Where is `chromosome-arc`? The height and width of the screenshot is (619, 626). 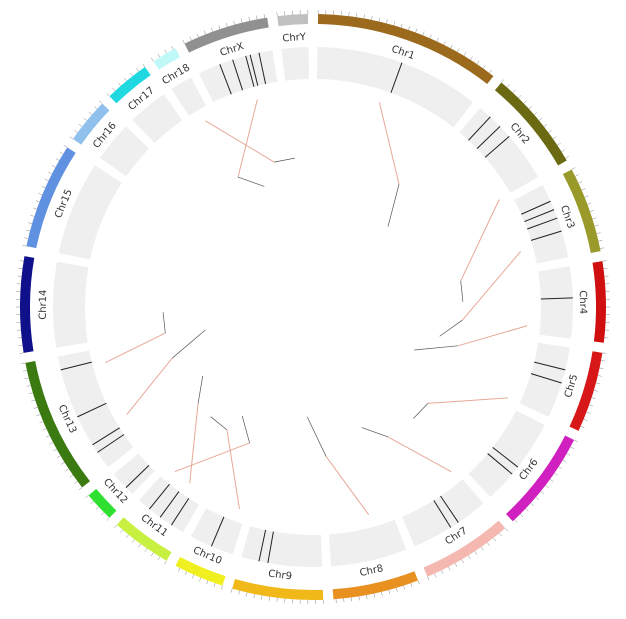 chromosome-arc is located at coordinates (27, 304).